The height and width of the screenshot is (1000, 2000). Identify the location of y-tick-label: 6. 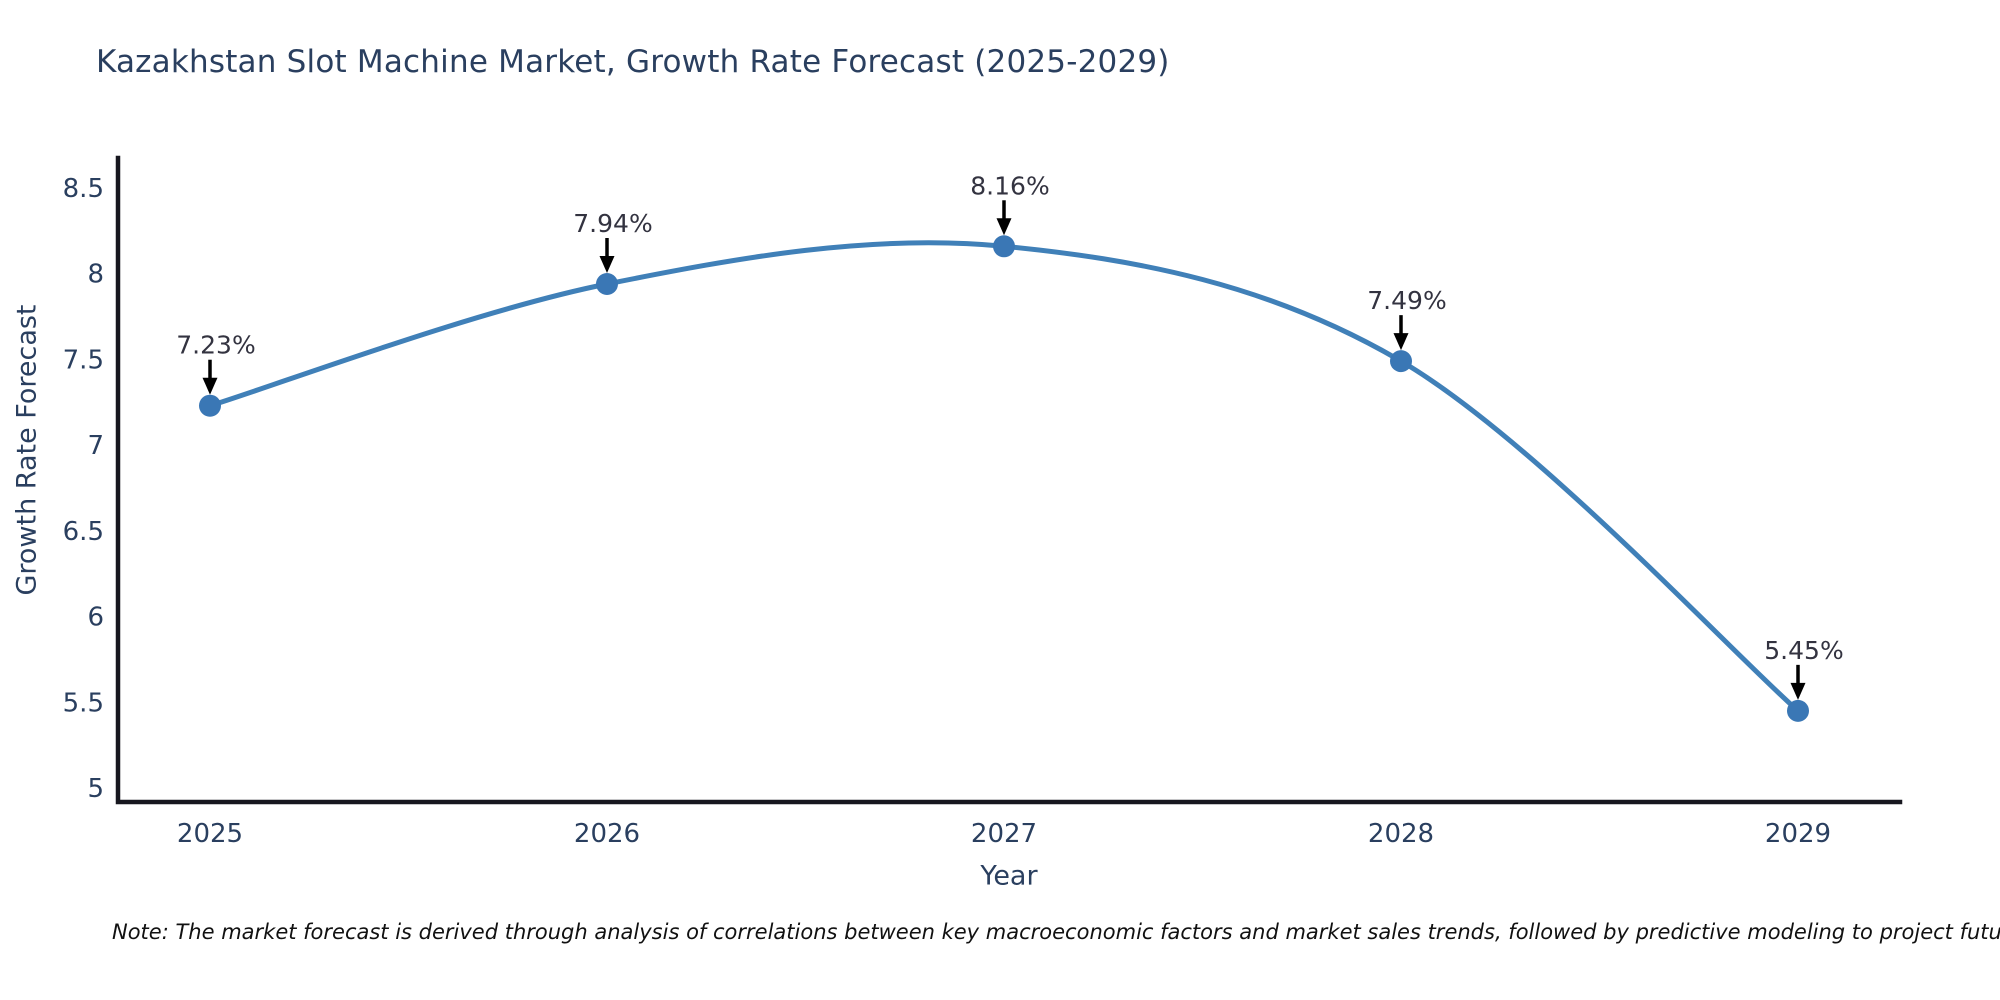
(95, 618).